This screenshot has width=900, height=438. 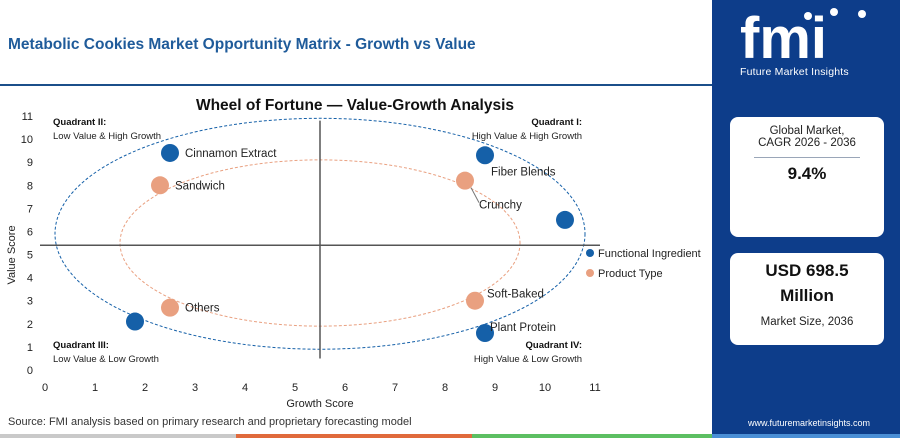 What do you see at coordinates (355, 105) in the screenshot?
I see `chart-title: Wheel of Fortune — Value-Growth Analysis` at bounding box center [355, 105].